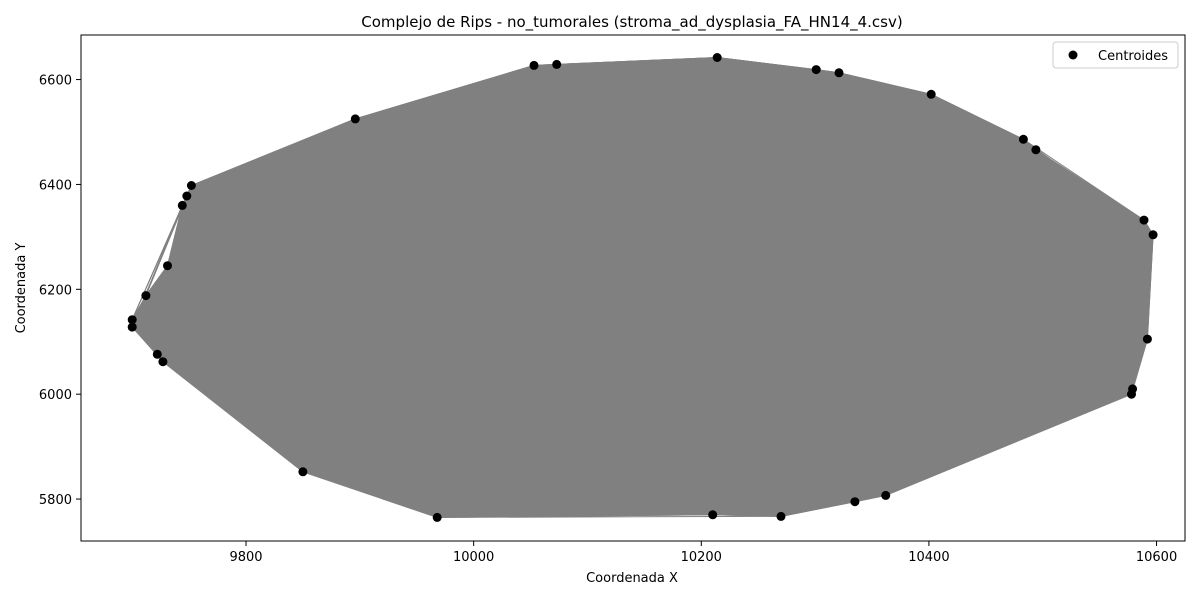 The width and height of the screenshot is (1200, 600). I want to click on x-tick-label-0: 9800, so click(245, 557).